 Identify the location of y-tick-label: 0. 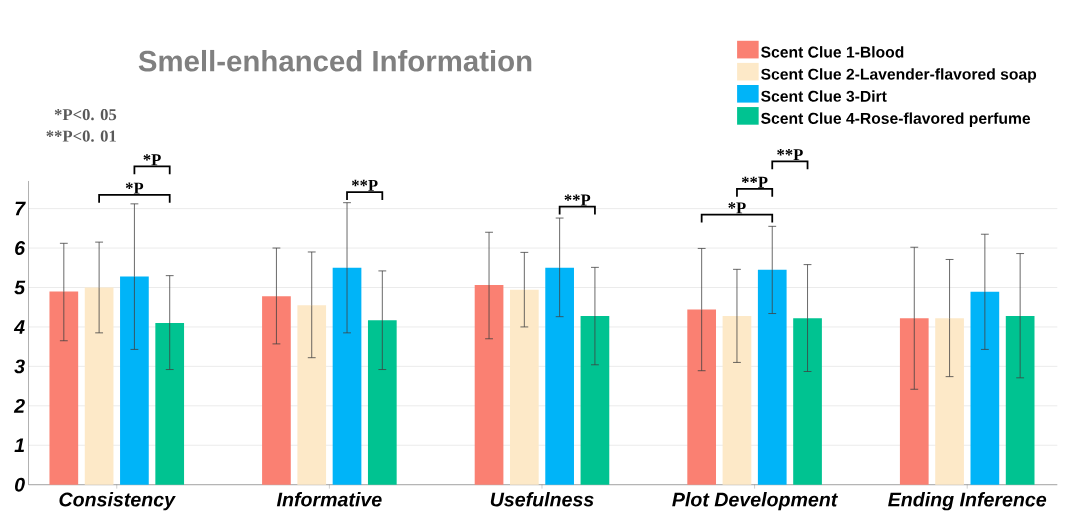
(19, 484).